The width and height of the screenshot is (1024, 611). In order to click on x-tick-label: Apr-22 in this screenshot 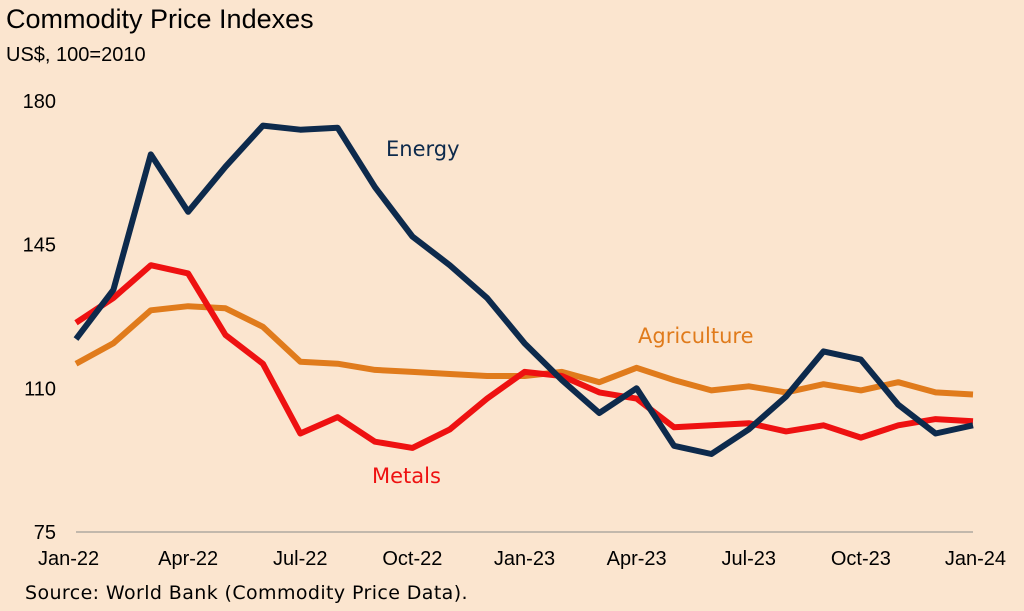, I will do `click(188, 559)`.